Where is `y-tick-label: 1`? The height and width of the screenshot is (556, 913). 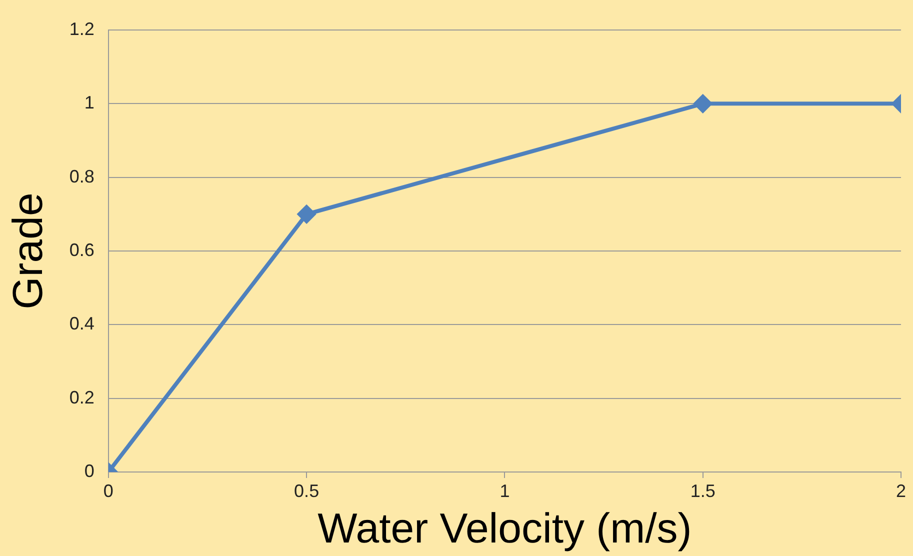
y-tick-label: 1 is located at coordinates (89, 102).